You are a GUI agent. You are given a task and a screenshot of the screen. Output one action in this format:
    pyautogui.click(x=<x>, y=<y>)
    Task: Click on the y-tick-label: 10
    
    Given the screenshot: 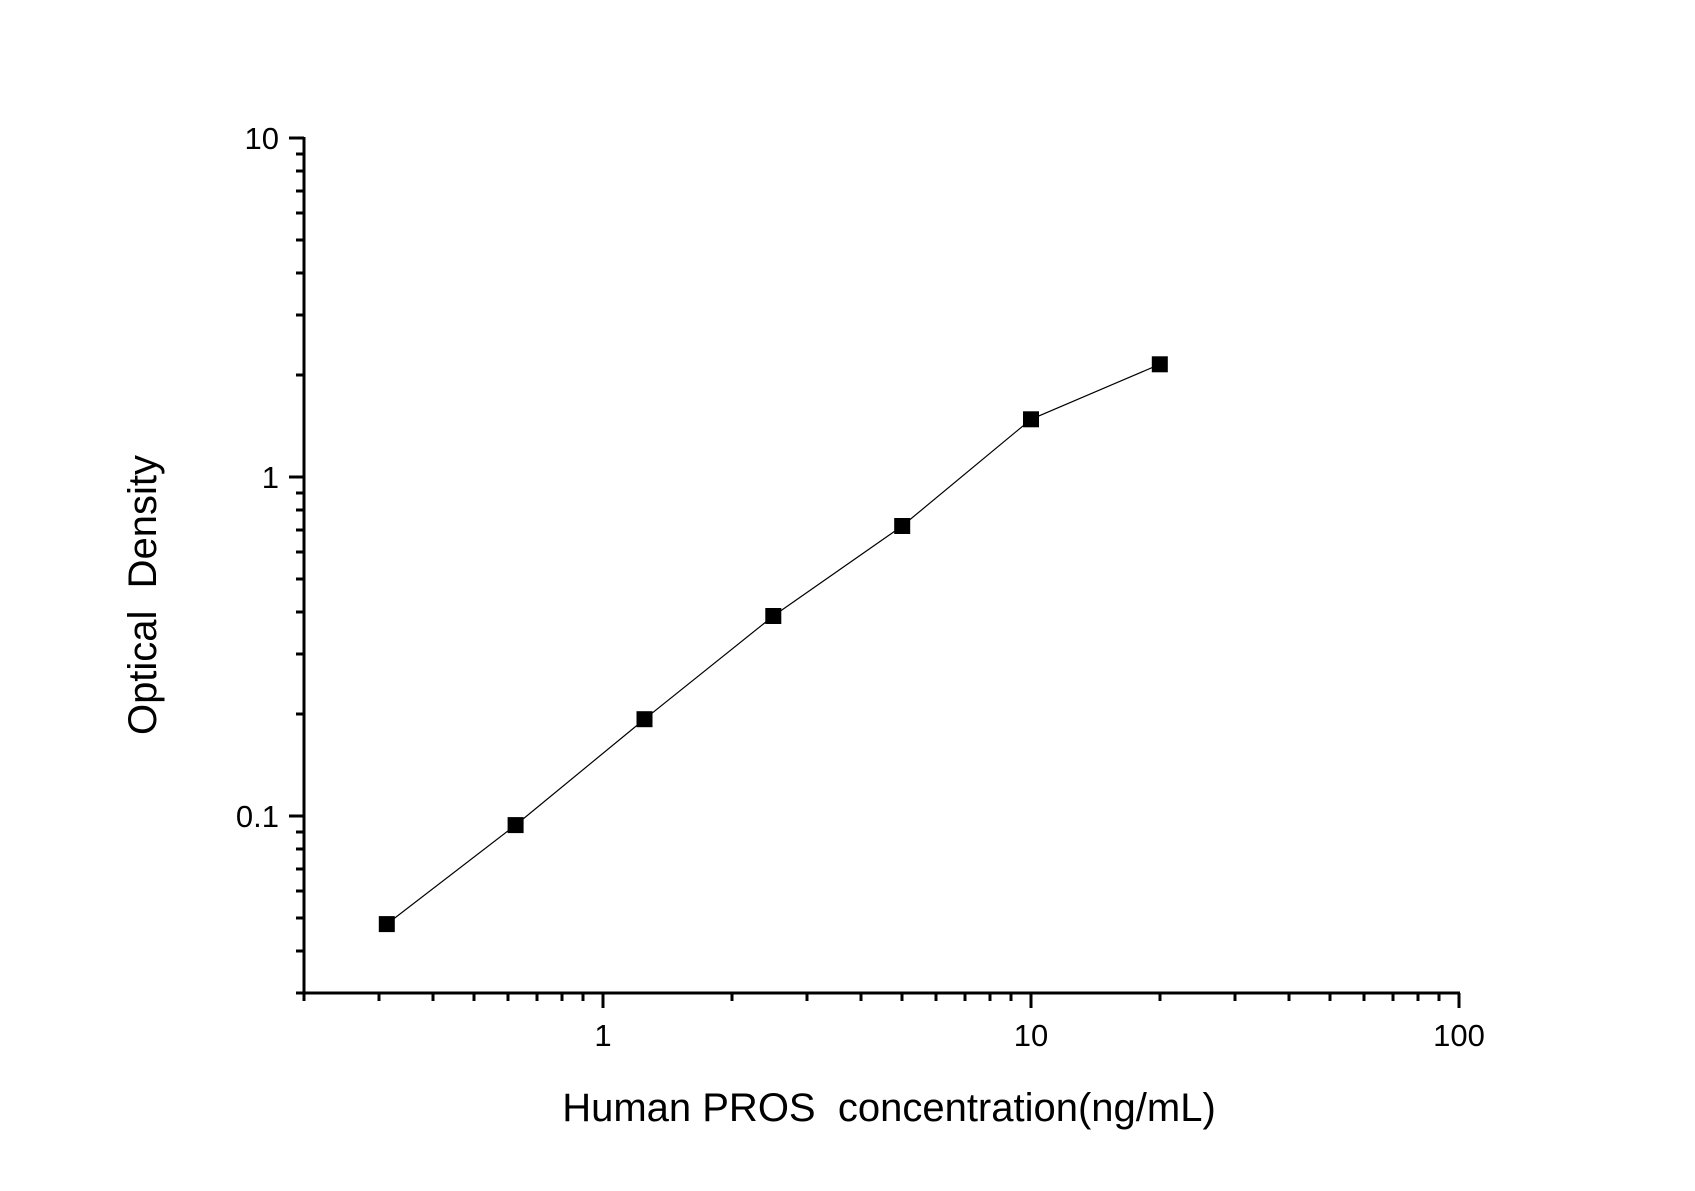 What is the action you would take?
    pyautogui.click(x=262, y=138)
    